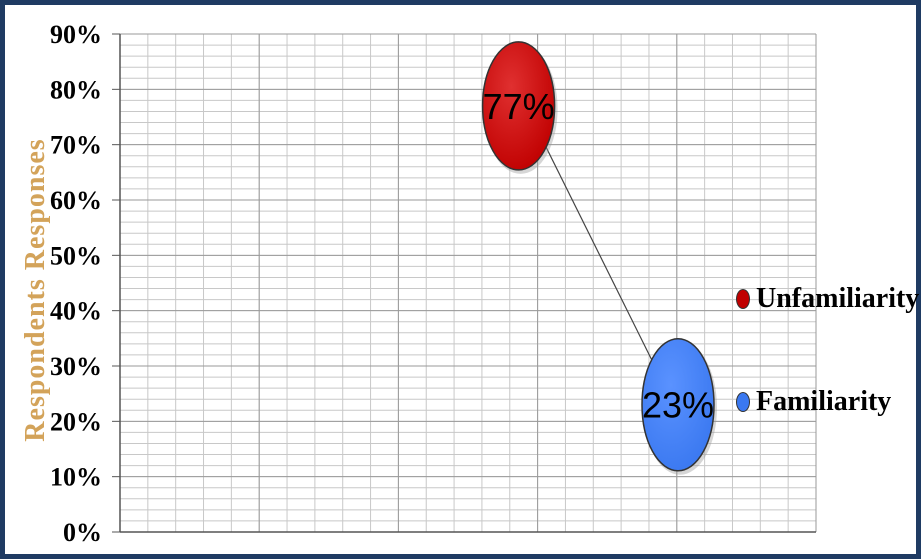 This screenshot has width=921, height=559. What do you see at coordinates (76, 477) in the screenshot?
I see `y-tick-label: 10%` at bounding box center [76, 477].